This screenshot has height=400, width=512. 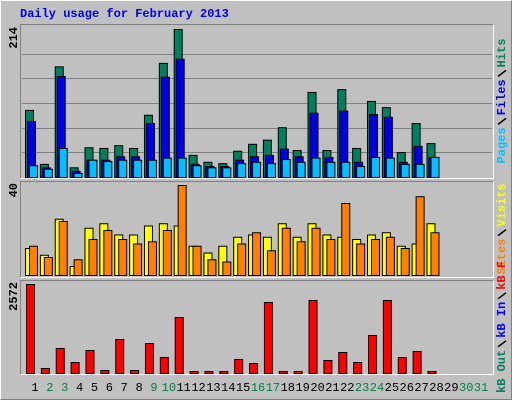 What do you see at coordinates (502, 371) in the screenshot?
I see `legend-label: kB Out` at bounding box center [502, 371].